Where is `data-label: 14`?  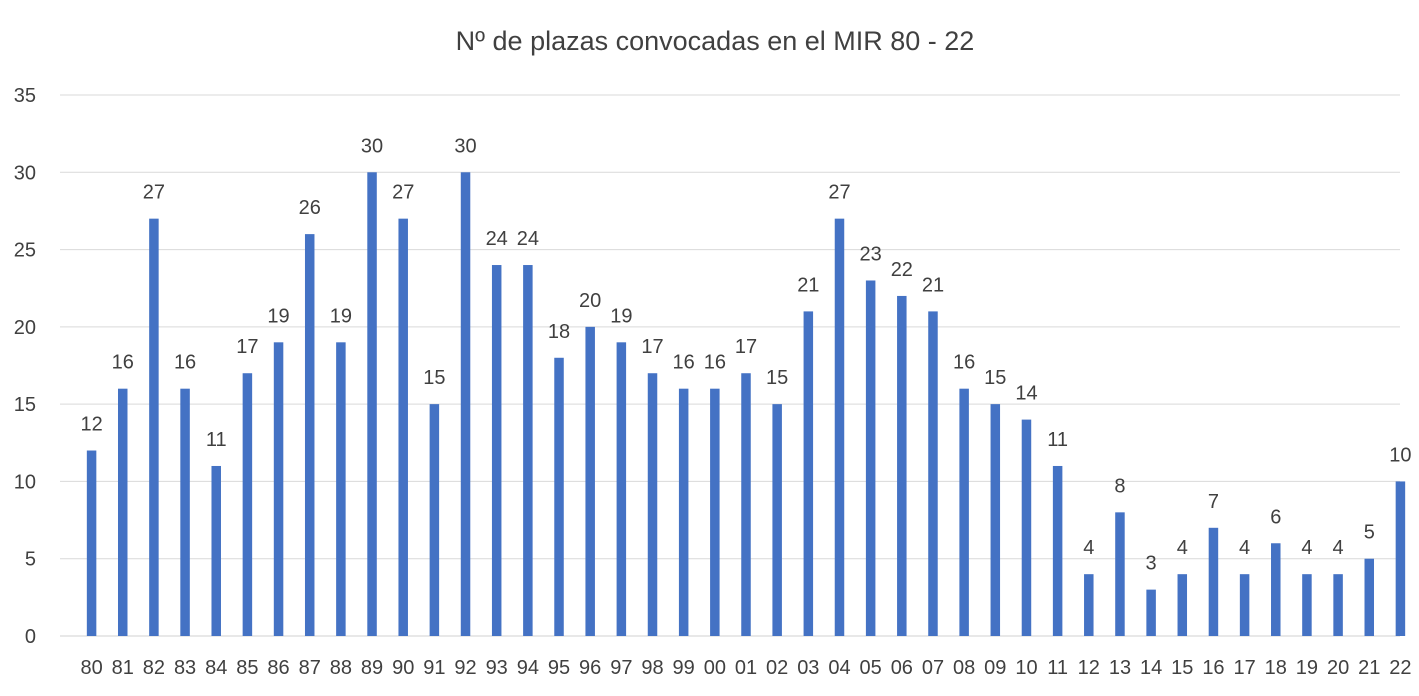 data-label: 14 is located at coordinates (1026, 394).